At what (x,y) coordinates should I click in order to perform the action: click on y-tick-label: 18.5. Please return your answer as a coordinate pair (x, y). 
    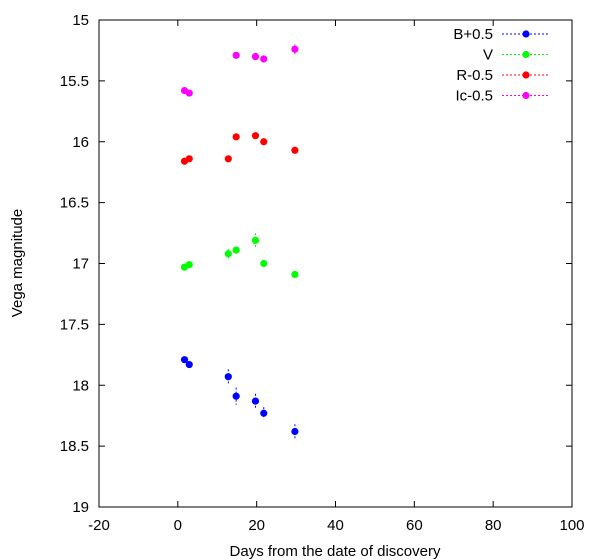
    Looking at the image, I should click on (74, 446).